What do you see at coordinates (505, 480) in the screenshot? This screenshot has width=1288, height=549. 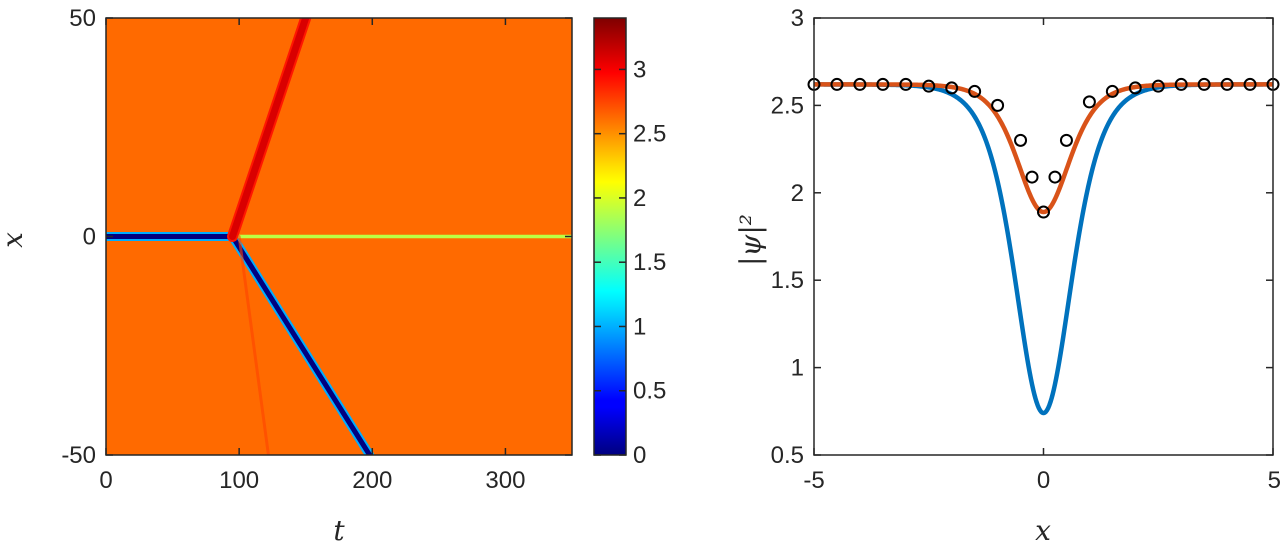 I see `x-tick-label: 300` at bounding box center [505, 480].